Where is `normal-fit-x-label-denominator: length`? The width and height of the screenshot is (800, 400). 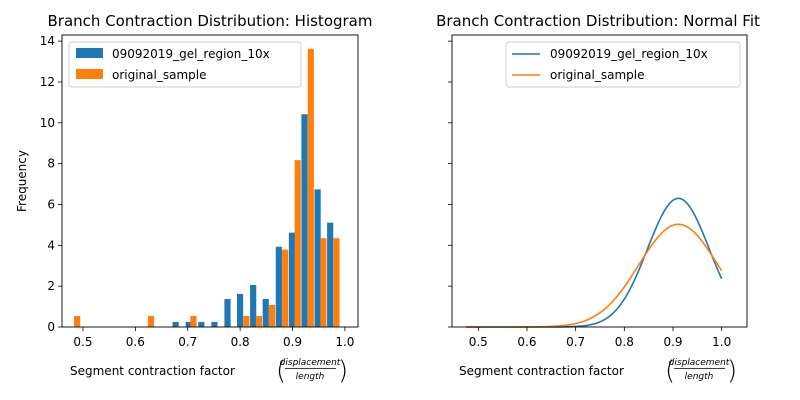 normal-fit-x-label-denominator: length is located at coordinates (699, 377).